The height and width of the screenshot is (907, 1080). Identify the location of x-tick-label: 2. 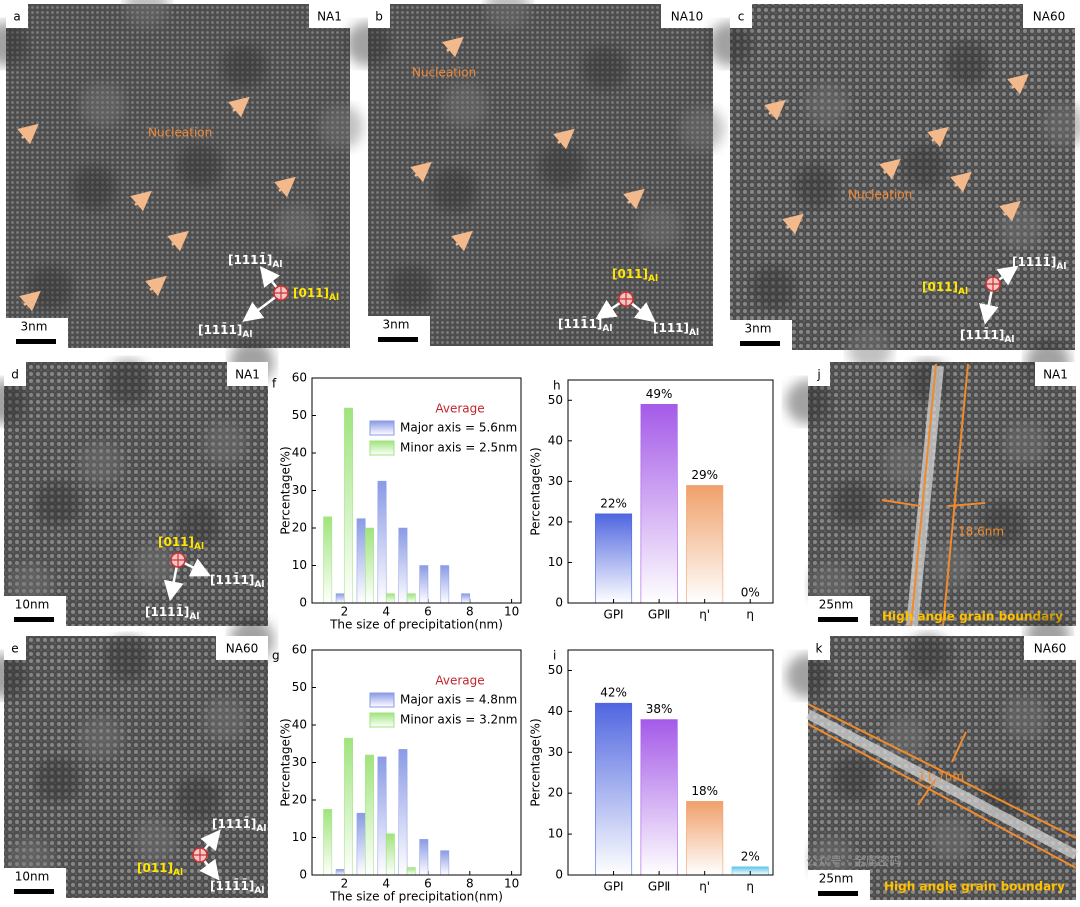
(345, 612).